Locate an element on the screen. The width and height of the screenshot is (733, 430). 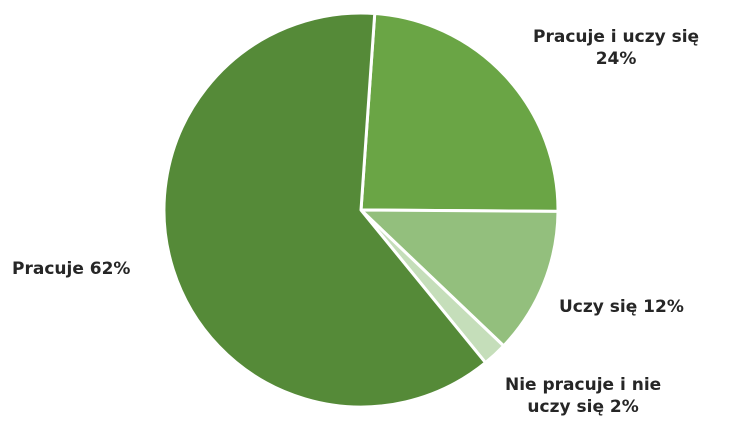
data-label-uczy-sie: Uczy się 12% is located at coordinates (621, 307).